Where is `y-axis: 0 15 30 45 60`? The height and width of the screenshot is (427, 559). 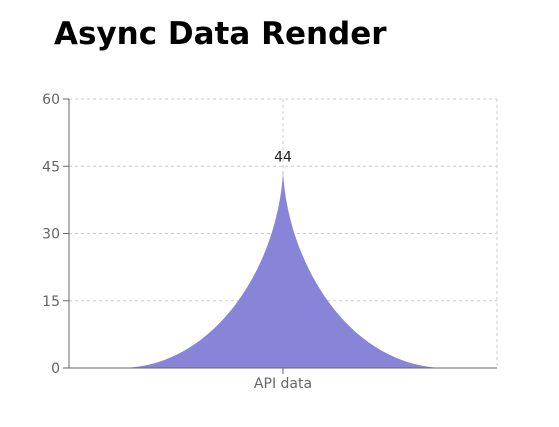 y-axis: 0 15 30 45 60 is located at coordinates (56, 234).